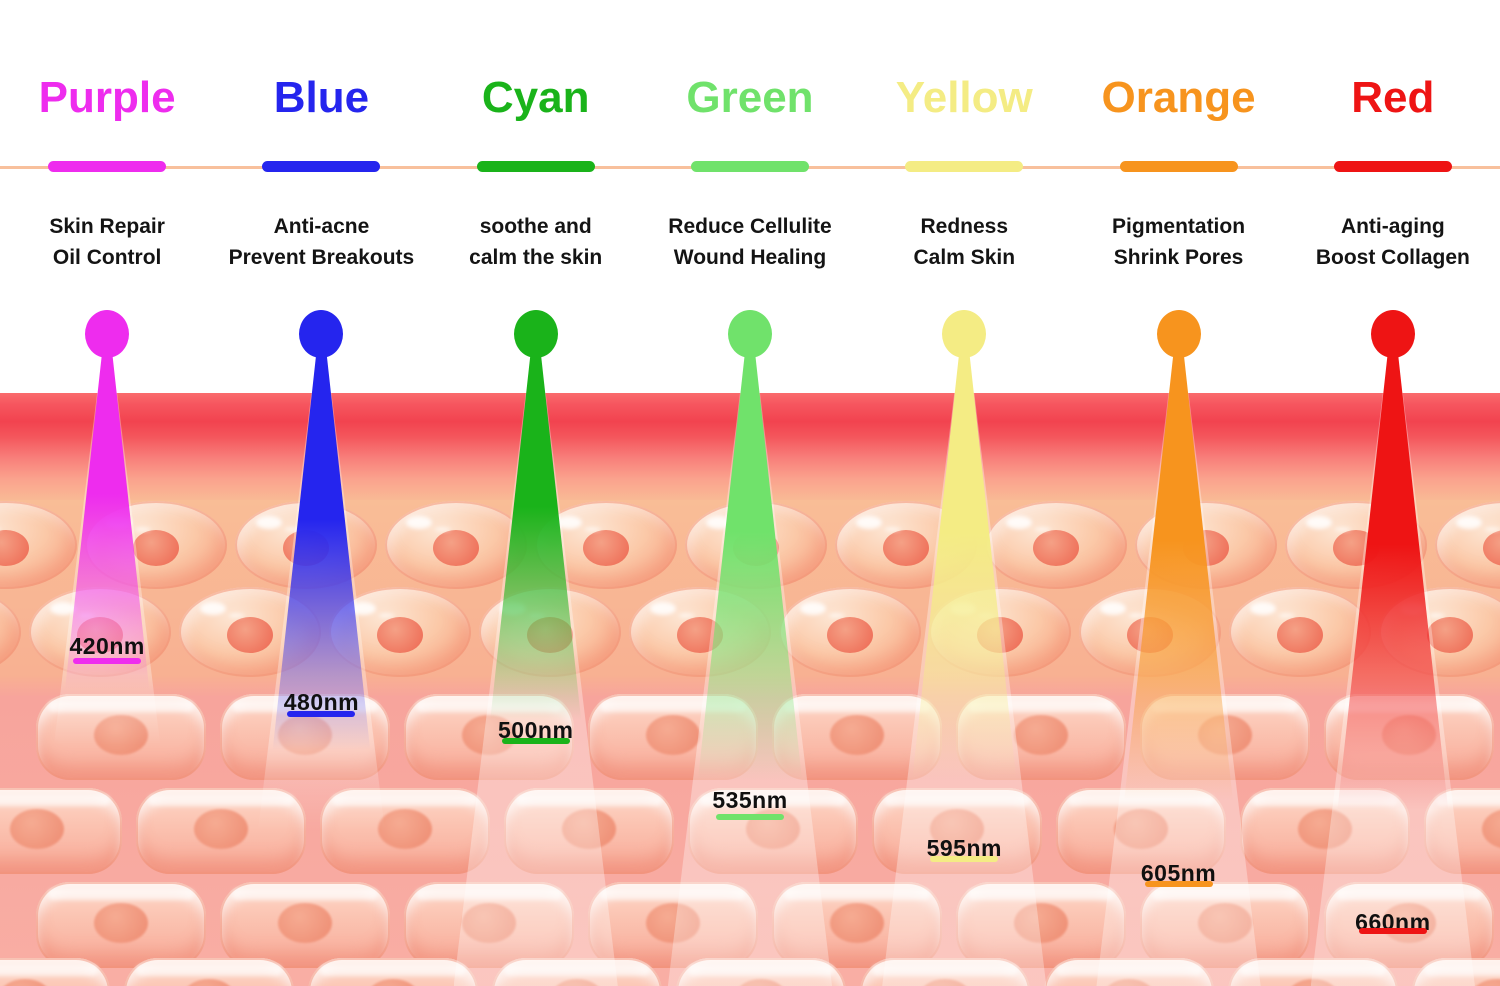 This screenshot has width=1500, height=986. Describe the element at coordinates (1392, 166) in the screenshot. I see `color-bar-red` at that location.